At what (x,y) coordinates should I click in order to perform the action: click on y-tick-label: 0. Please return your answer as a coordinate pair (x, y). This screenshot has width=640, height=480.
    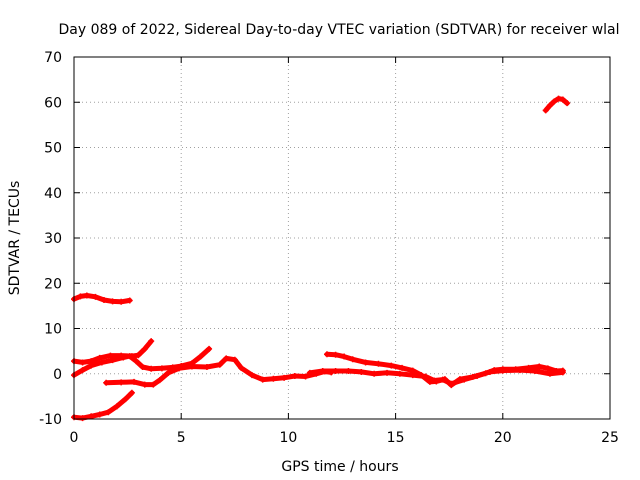
    Looking at the image, I should click on (57, 375).